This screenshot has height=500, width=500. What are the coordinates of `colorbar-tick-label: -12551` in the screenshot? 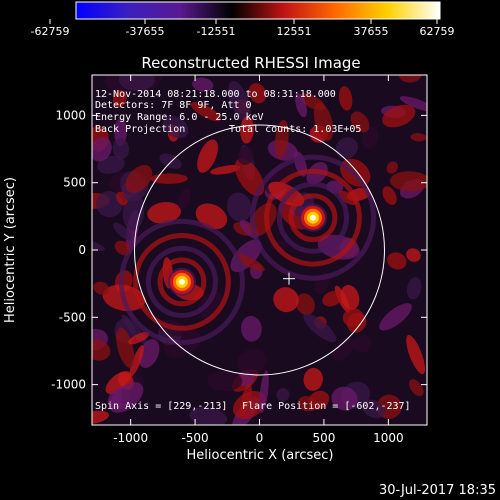 It's located at (216, 31).